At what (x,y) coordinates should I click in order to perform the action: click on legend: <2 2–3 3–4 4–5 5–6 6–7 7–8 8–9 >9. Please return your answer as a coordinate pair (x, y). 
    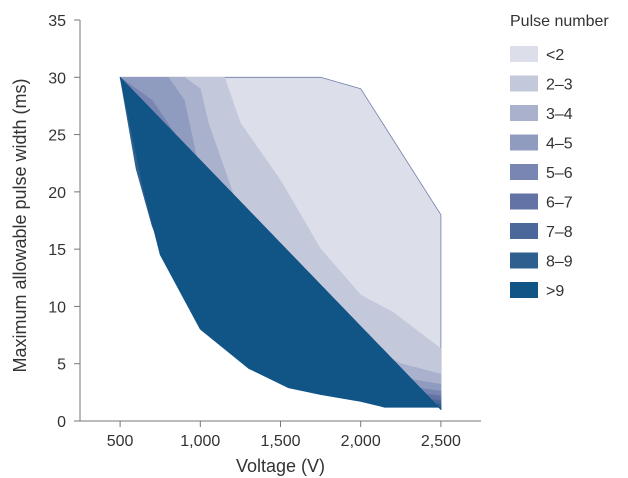
    Looking at the image, I should click on (541, 173).